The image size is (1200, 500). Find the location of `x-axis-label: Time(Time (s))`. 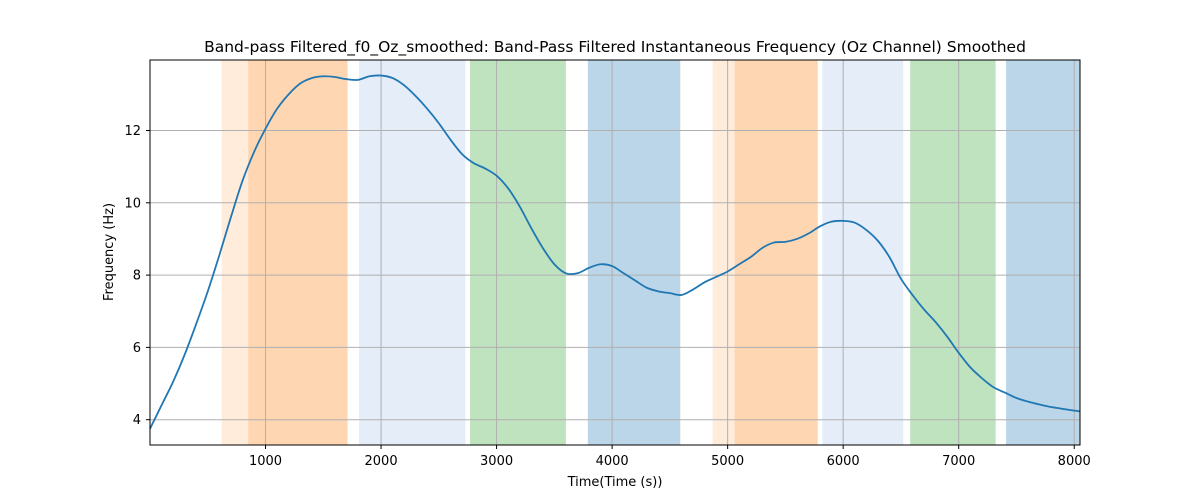

x-axis-label: Time(Time (s)) is located at coordinates (615, 482).